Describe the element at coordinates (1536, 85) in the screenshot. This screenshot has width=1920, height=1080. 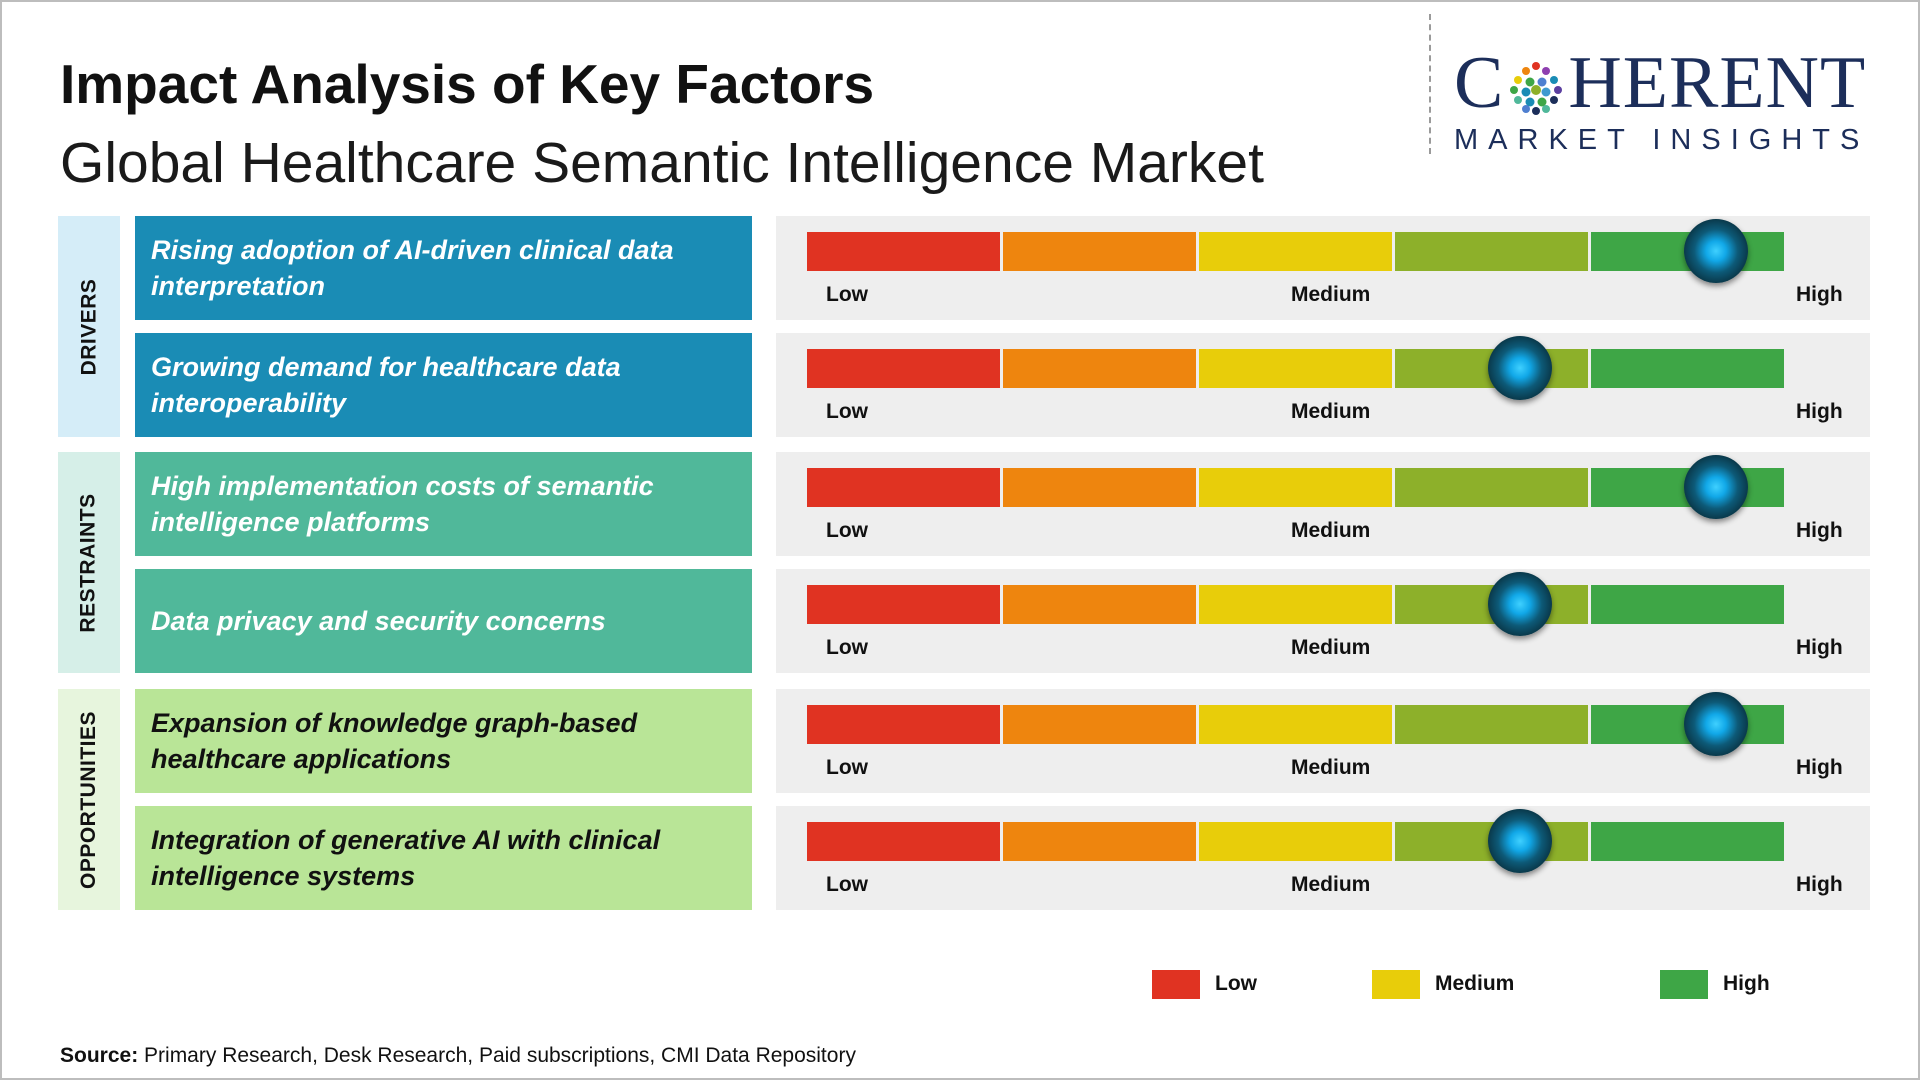
I see `logo-dot-globe-icon` at that location.